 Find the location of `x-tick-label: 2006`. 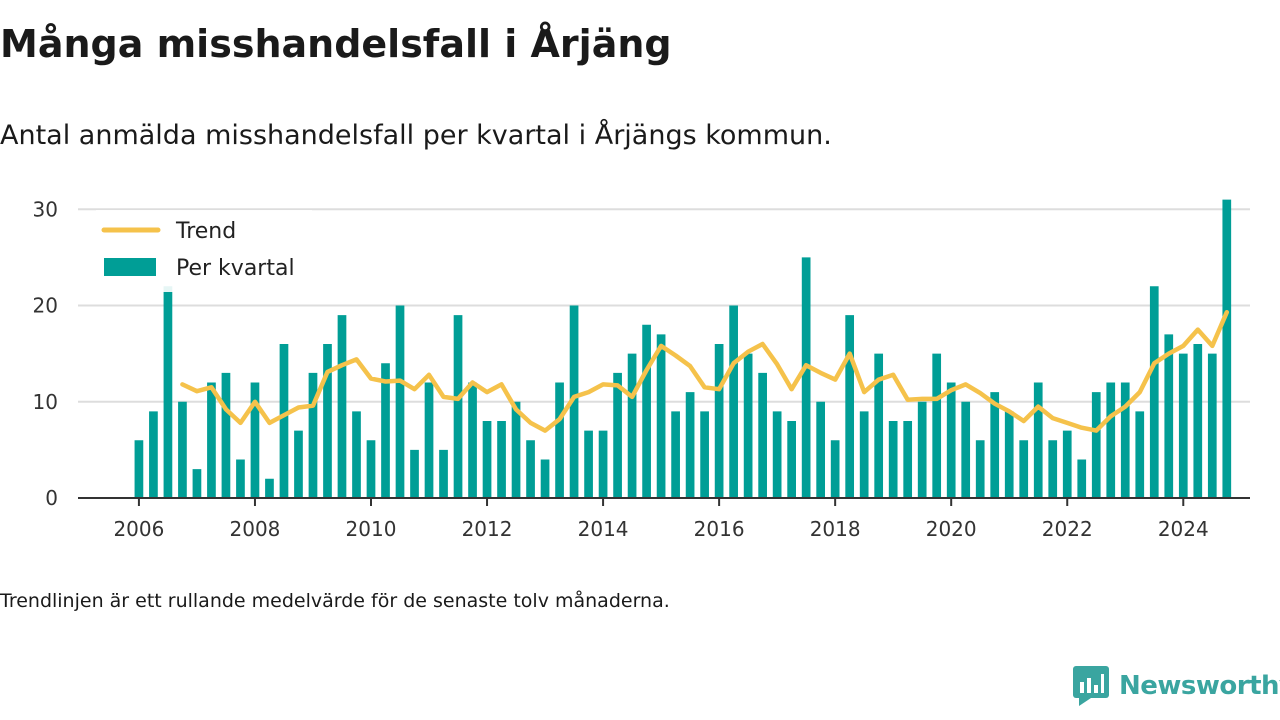

x-tick-label: 2006 is located at coordinates (138, 529).